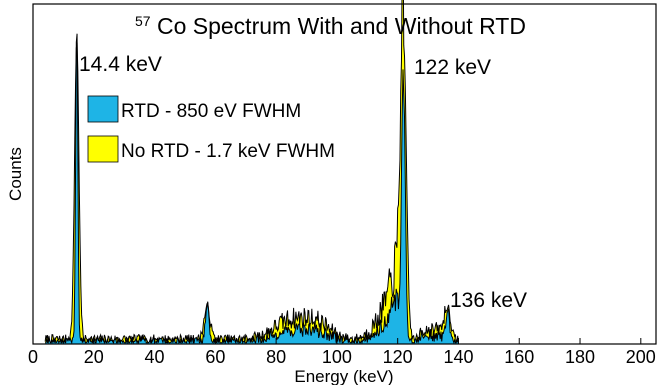 The image size is (660, 385). I want to click on x-tick-label-0: 0, so click(33, 357).